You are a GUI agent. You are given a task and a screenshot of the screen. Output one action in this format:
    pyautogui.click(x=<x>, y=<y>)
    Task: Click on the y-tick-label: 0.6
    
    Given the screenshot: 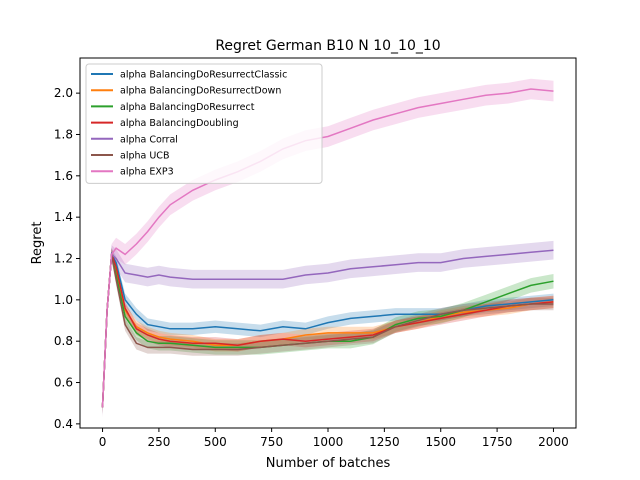 What is the action you would take?
    pyautogui.click(x=63, y=383)
    